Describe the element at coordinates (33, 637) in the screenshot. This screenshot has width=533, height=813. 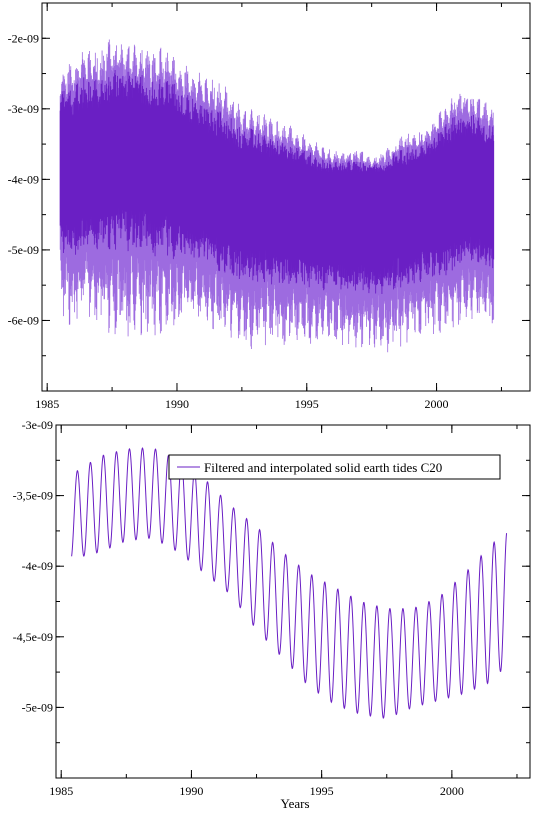
I see `bottom-y-tick-label: -4,5e-09` at that location.